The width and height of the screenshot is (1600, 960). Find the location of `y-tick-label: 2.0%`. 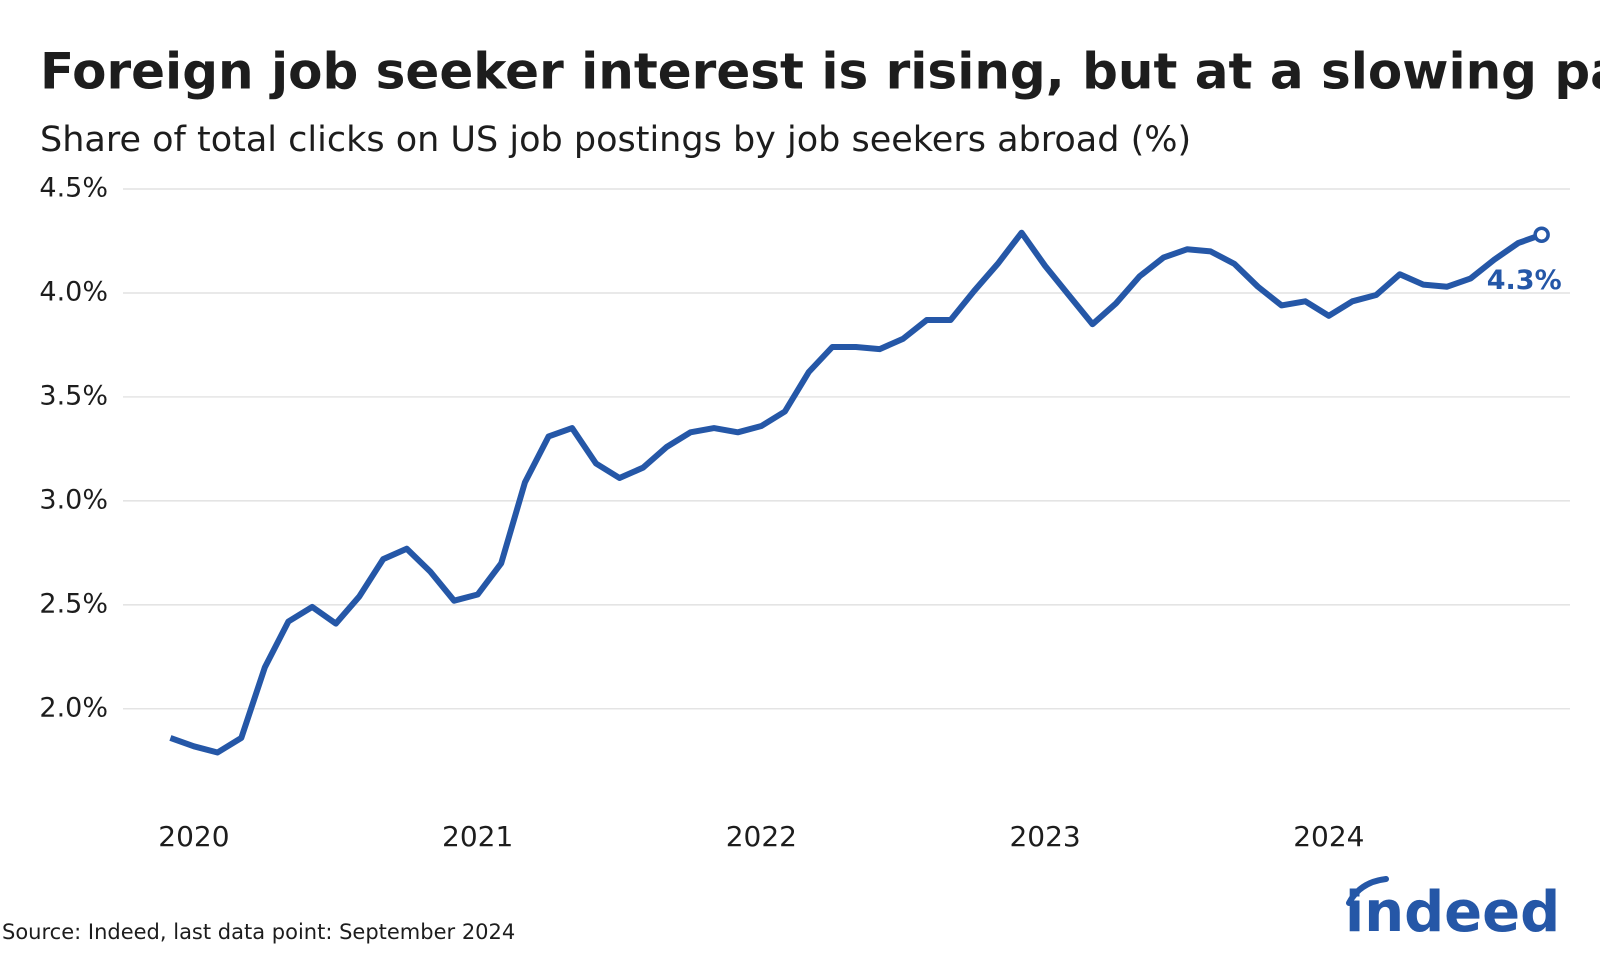

y-tick-label: 2.0% is located at coordinates (73, 707).